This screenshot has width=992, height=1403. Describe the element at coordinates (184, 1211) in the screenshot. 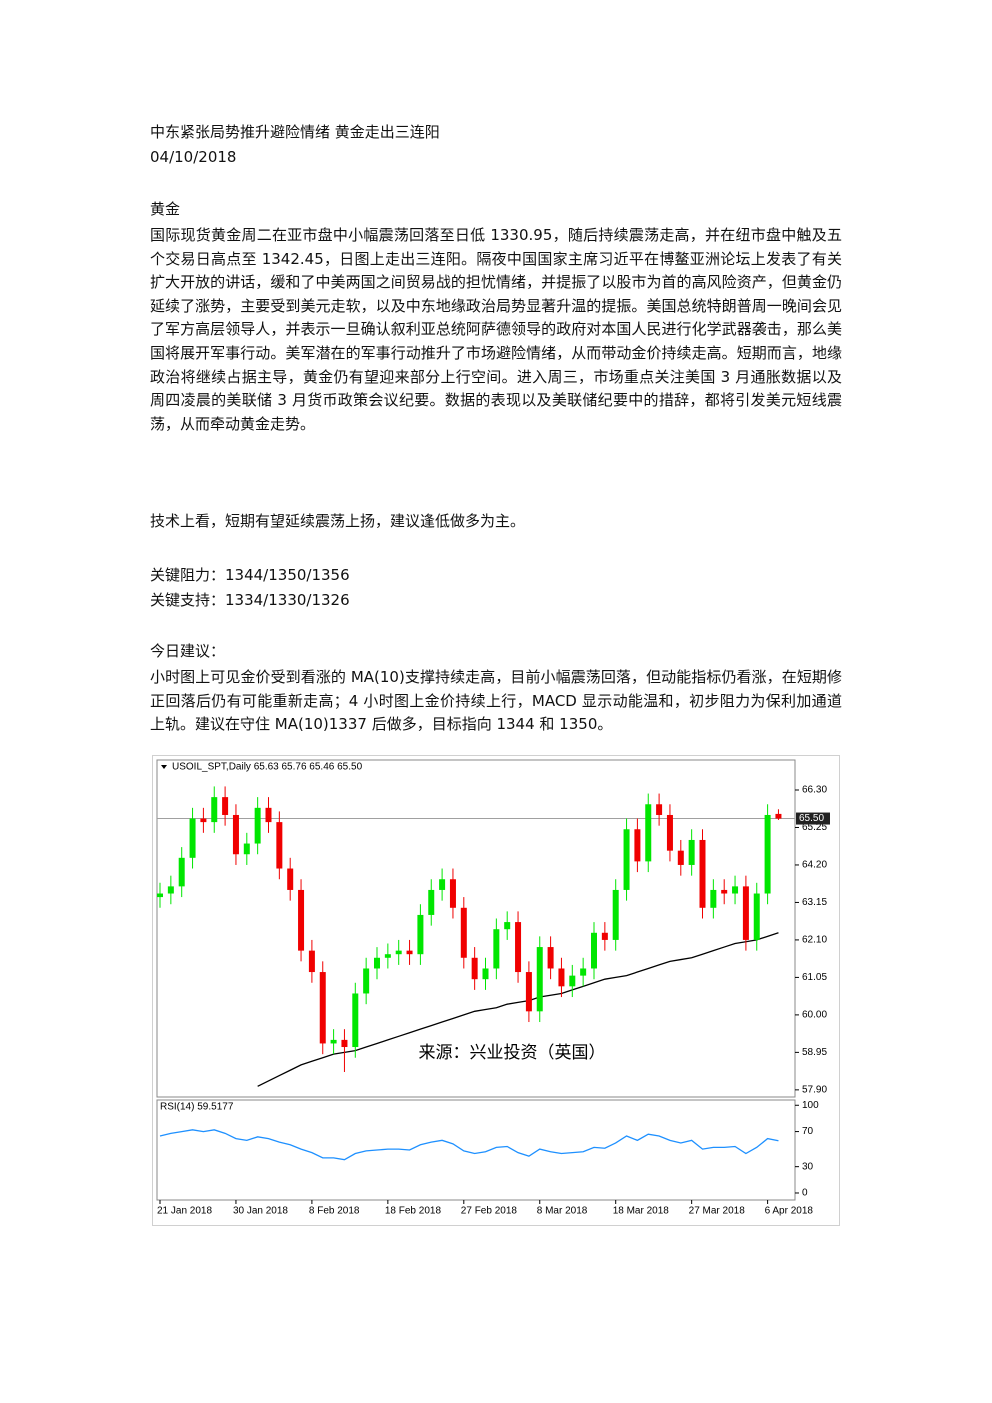

I see `x-tick-label: 21 Jan 2018` at that location.